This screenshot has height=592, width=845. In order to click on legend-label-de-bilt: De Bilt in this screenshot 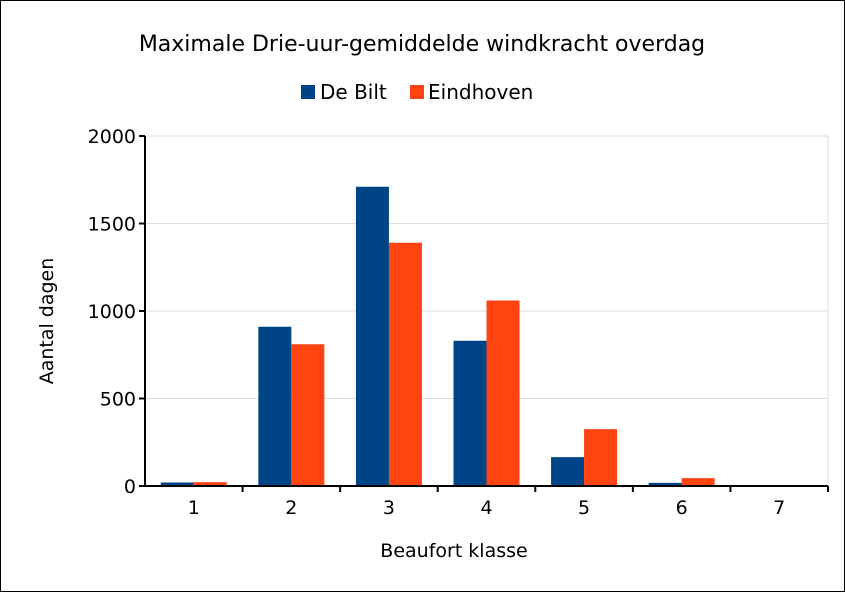, I will do `click(353, 92)`.